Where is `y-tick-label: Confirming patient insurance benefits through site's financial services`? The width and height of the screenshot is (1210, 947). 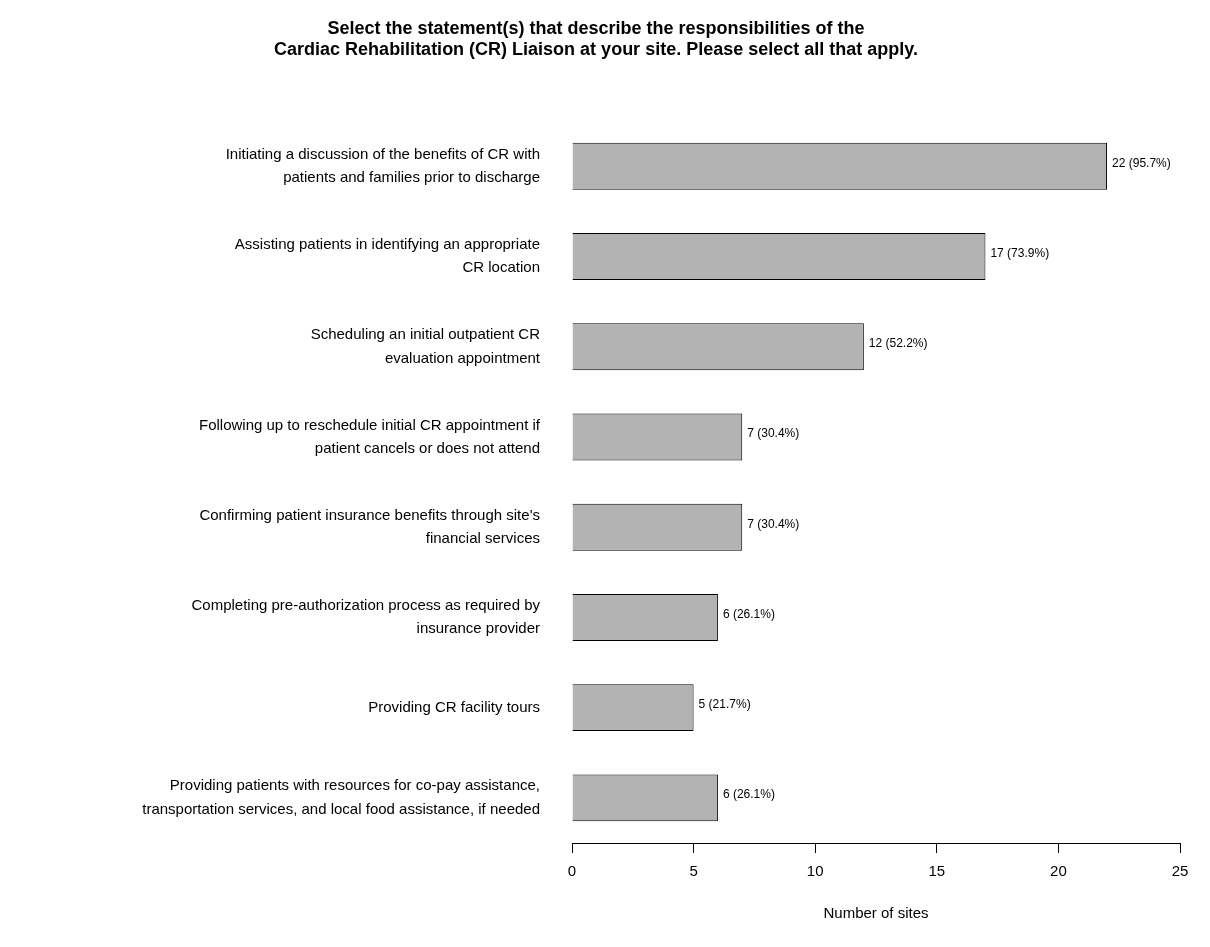 y-tick-label: Confirming patient insurance benefits through site's financial services is located at coordinates (369, 525).